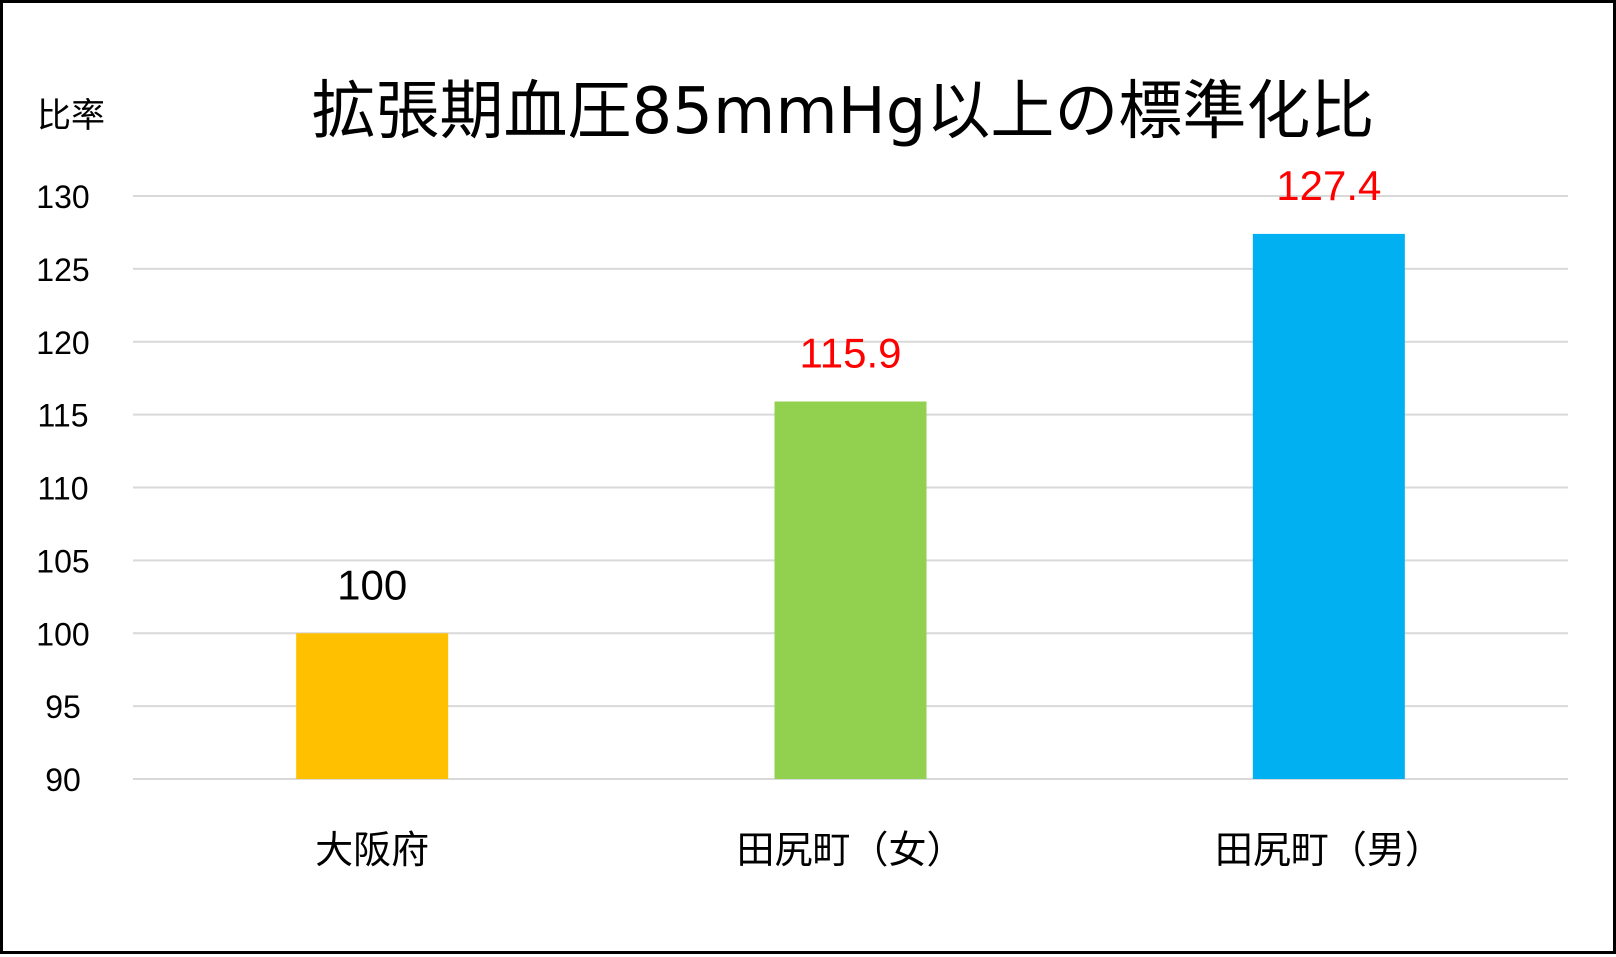 This screenshot has width=1616, height=957. I want to click on chart-title: 拡張期血圧85mmHg以上の標準化比, so click(843, 112).